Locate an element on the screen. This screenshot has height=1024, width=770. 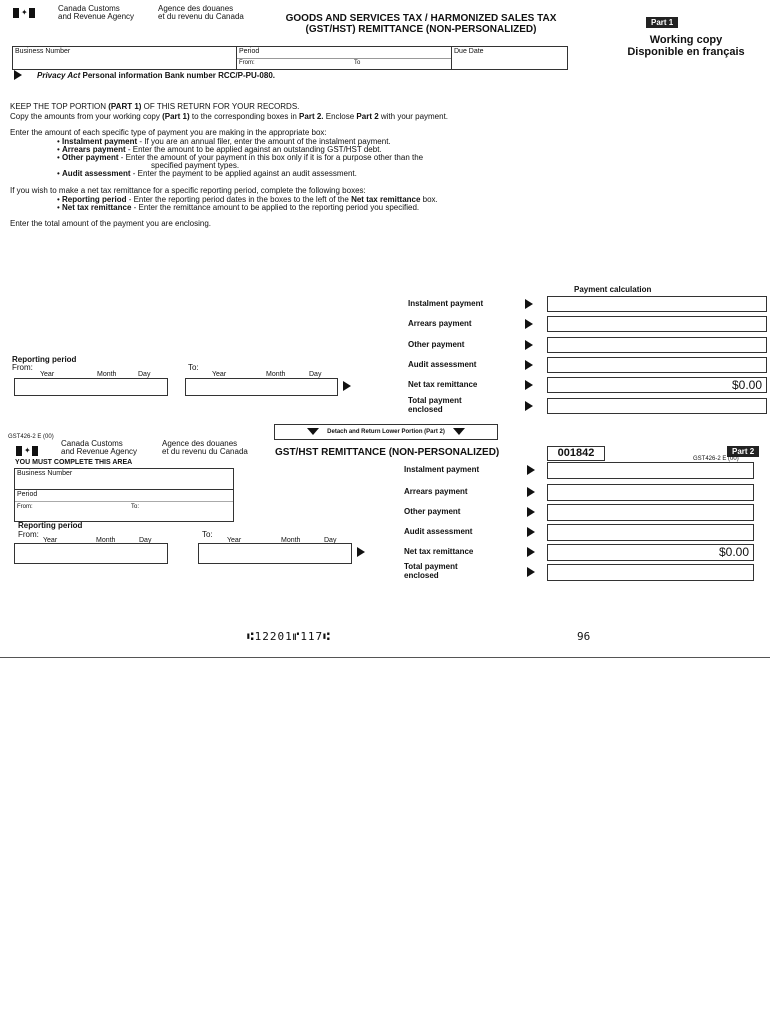
due-date-label: Due Date is located at coordinates (469, 51).